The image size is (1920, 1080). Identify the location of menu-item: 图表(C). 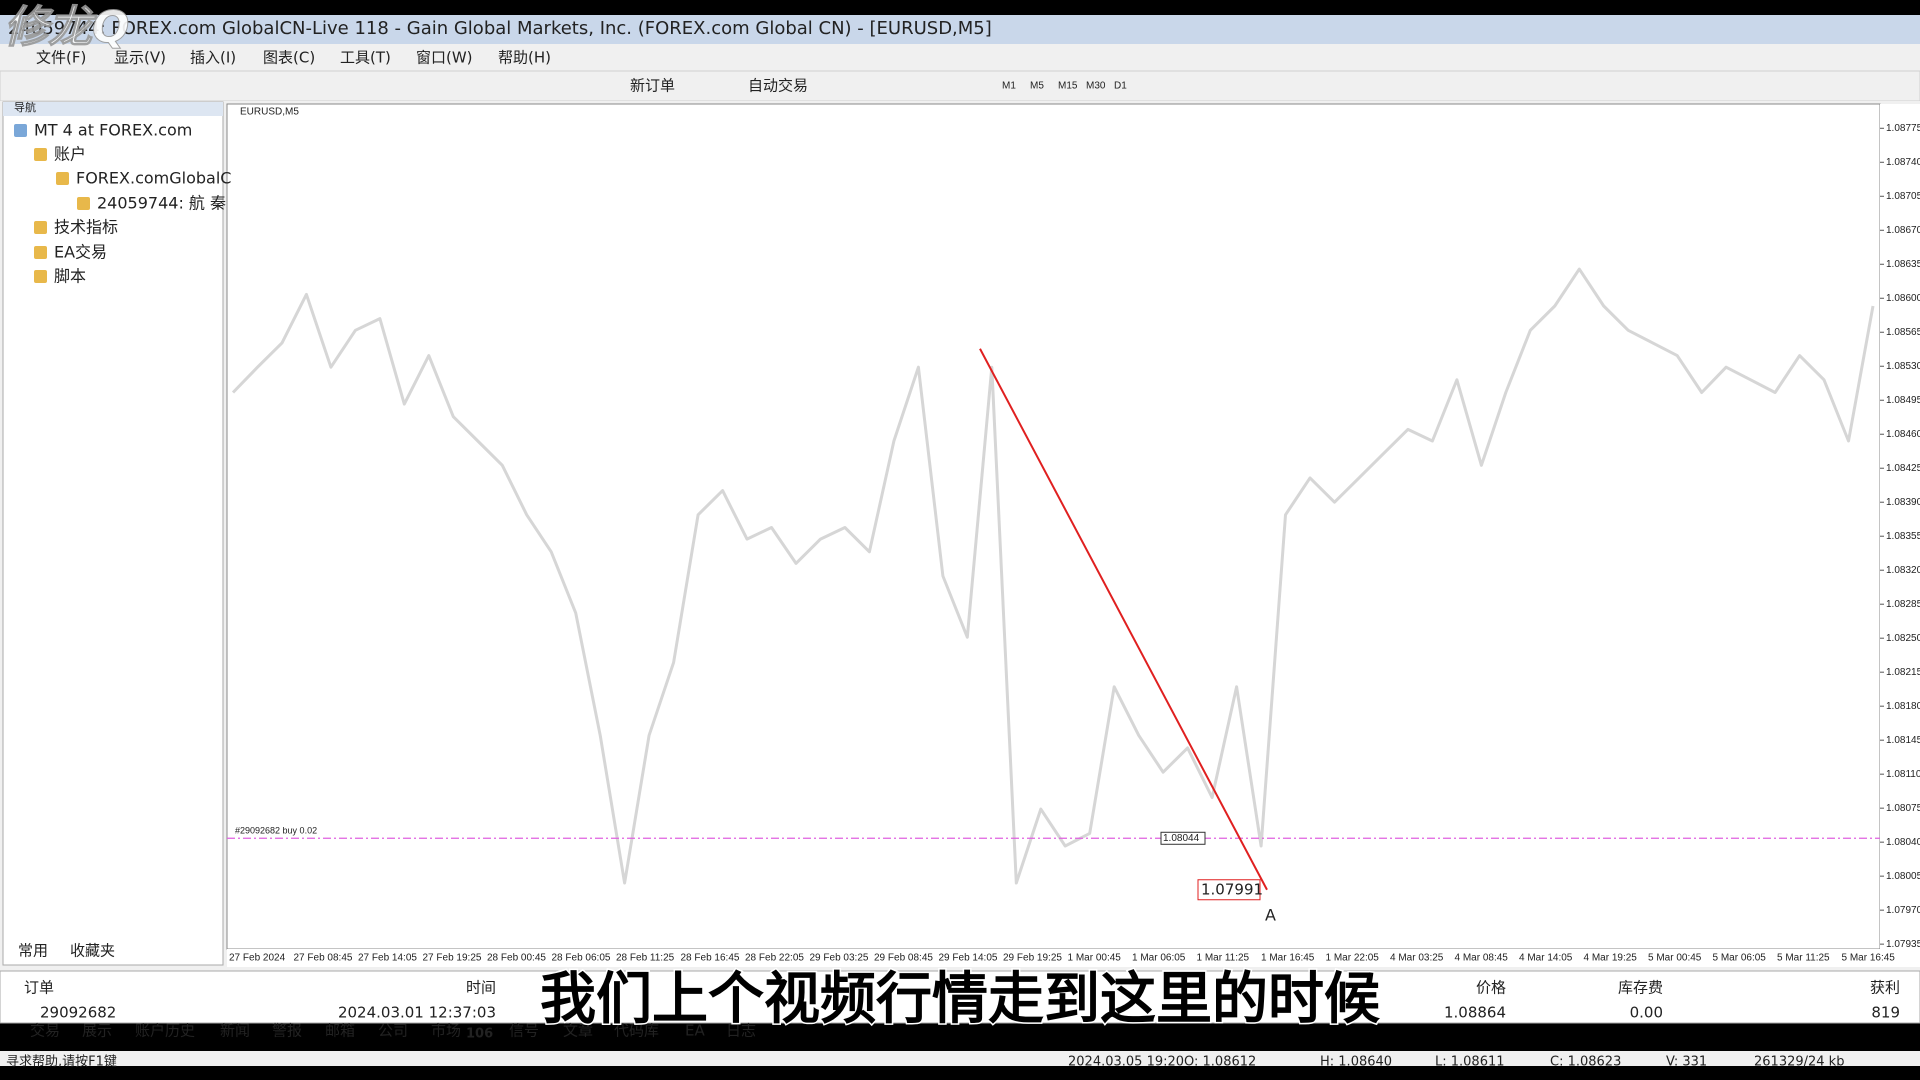
(289, 58).